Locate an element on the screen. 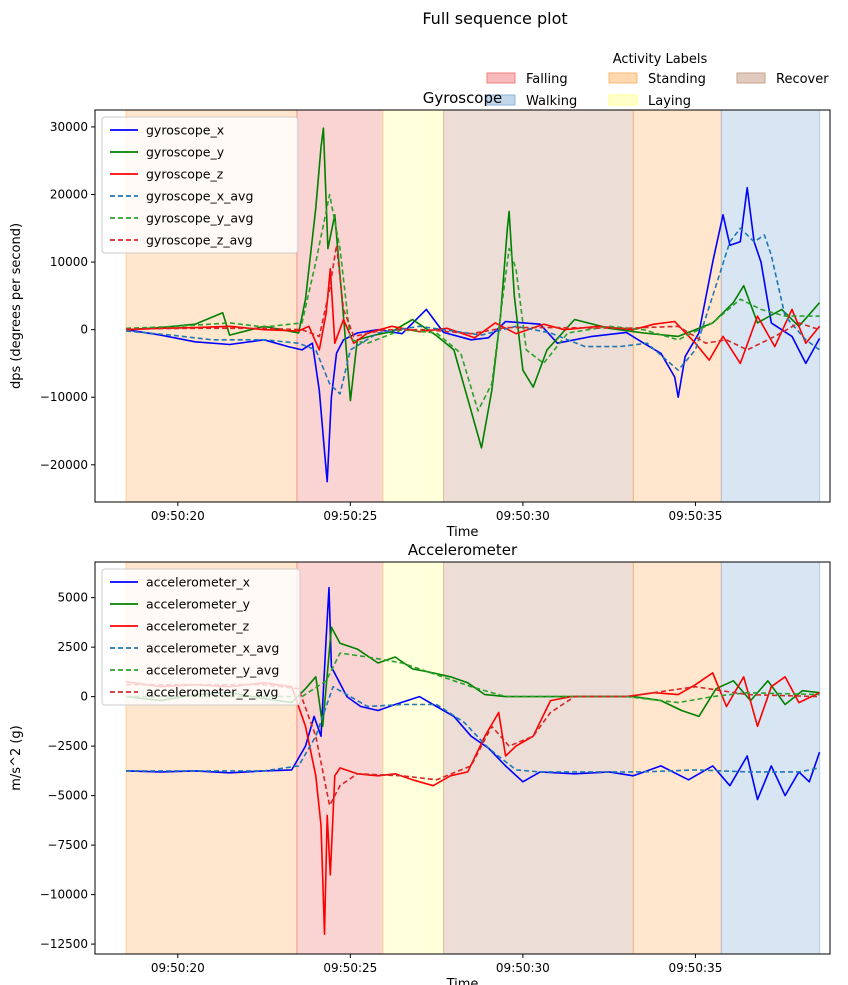 The image size is (848, 985). activity-swatch-falling is located at coordinates (501, 78).